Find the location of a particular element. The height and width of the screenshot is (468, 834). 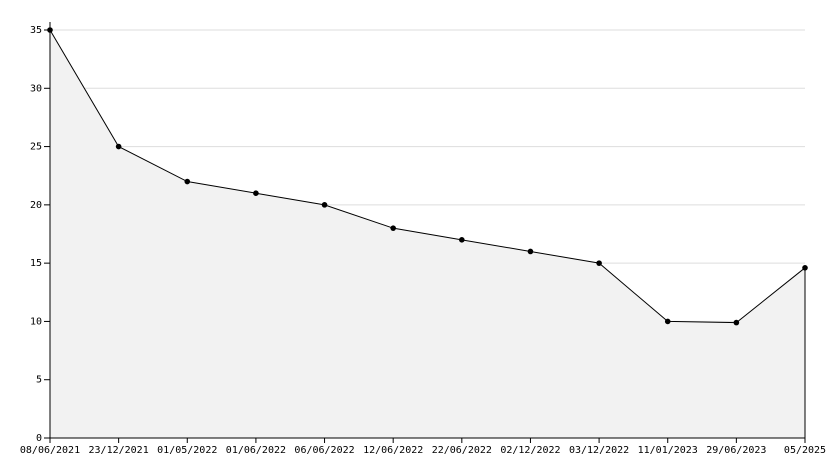

x-tick-label: 06/06/2022 is located at coordinates (324, 450).